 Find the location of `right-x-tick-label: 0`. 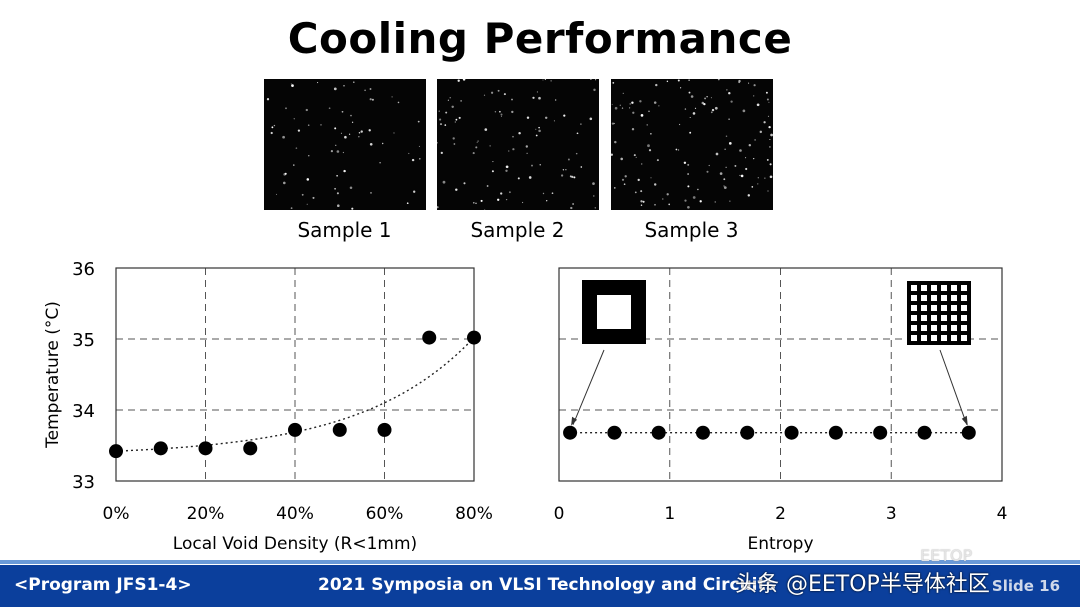

right-x-tick-label: 0 is located at coordinates (559, 514).